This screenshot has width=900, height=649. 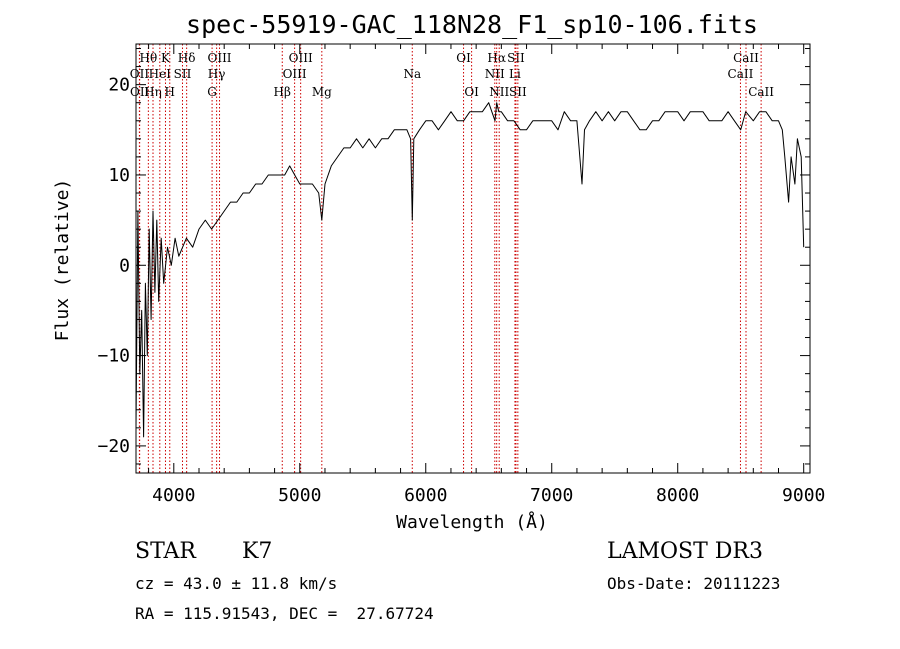 What do you see at coordinates (119, 175) in the screenshot?
I see `y-tick-label: 10` at bounding box center [119, 175].